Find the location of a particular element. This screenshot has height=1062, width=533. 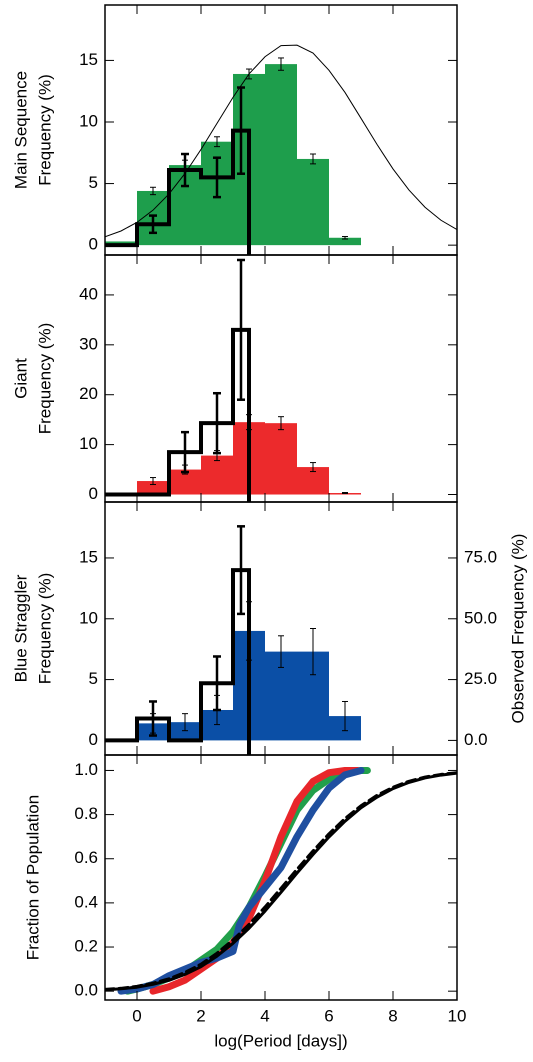

x-tick-label: 6 is located at coordinates (328, 1015).